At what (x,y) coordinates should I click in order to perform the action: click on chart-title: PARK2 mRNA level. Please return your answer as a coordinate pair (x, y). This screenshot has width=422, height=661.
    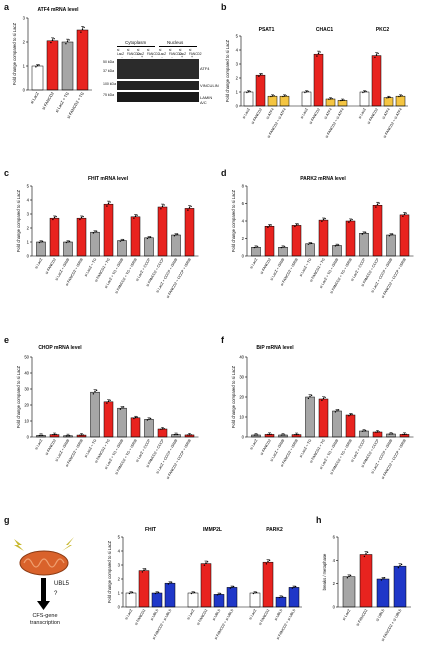
    Looking at the image, I should click on (323, 179).